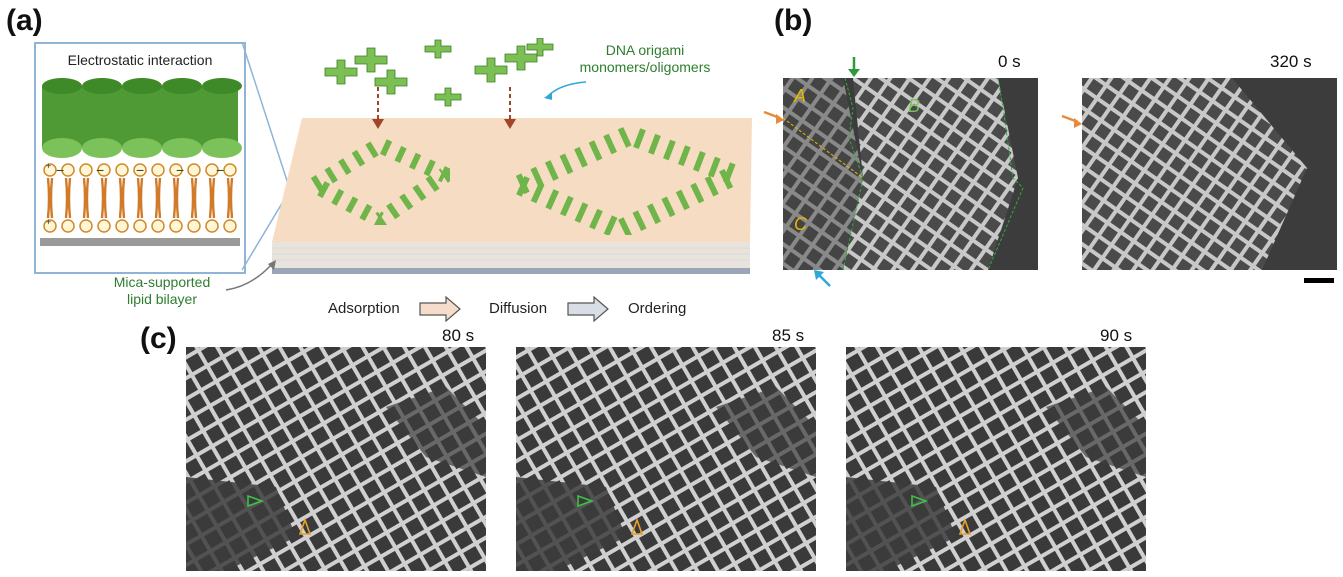 The width and height of the screenshot is (1343, 577). I want to click on step-ordering: Ordering, so click(657, 308).